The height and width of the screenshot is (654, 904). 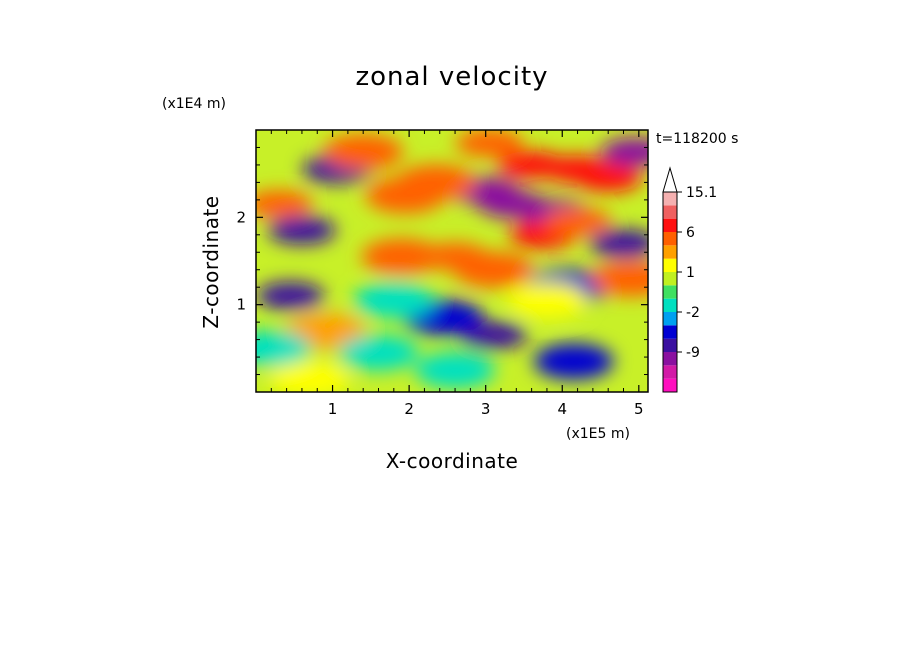 I want to click on y-tick-label-1: 2, so click(x=241, y=217).